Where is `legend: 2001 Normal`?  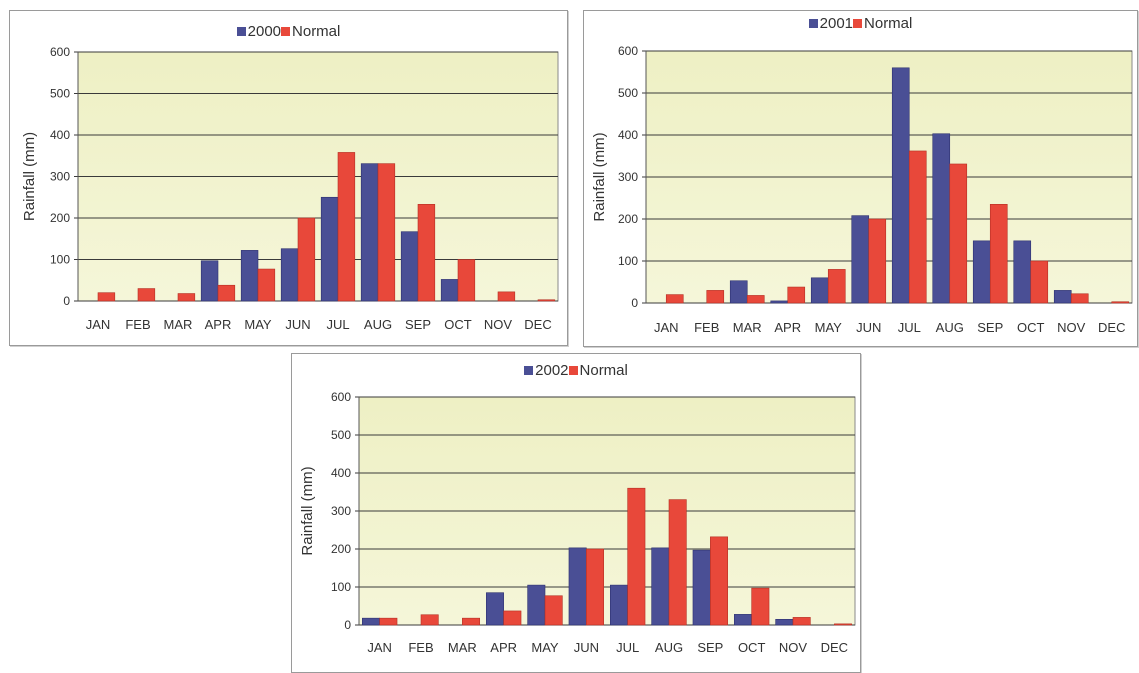
legend: 2001 Normal is located at coordinates (860, 23).